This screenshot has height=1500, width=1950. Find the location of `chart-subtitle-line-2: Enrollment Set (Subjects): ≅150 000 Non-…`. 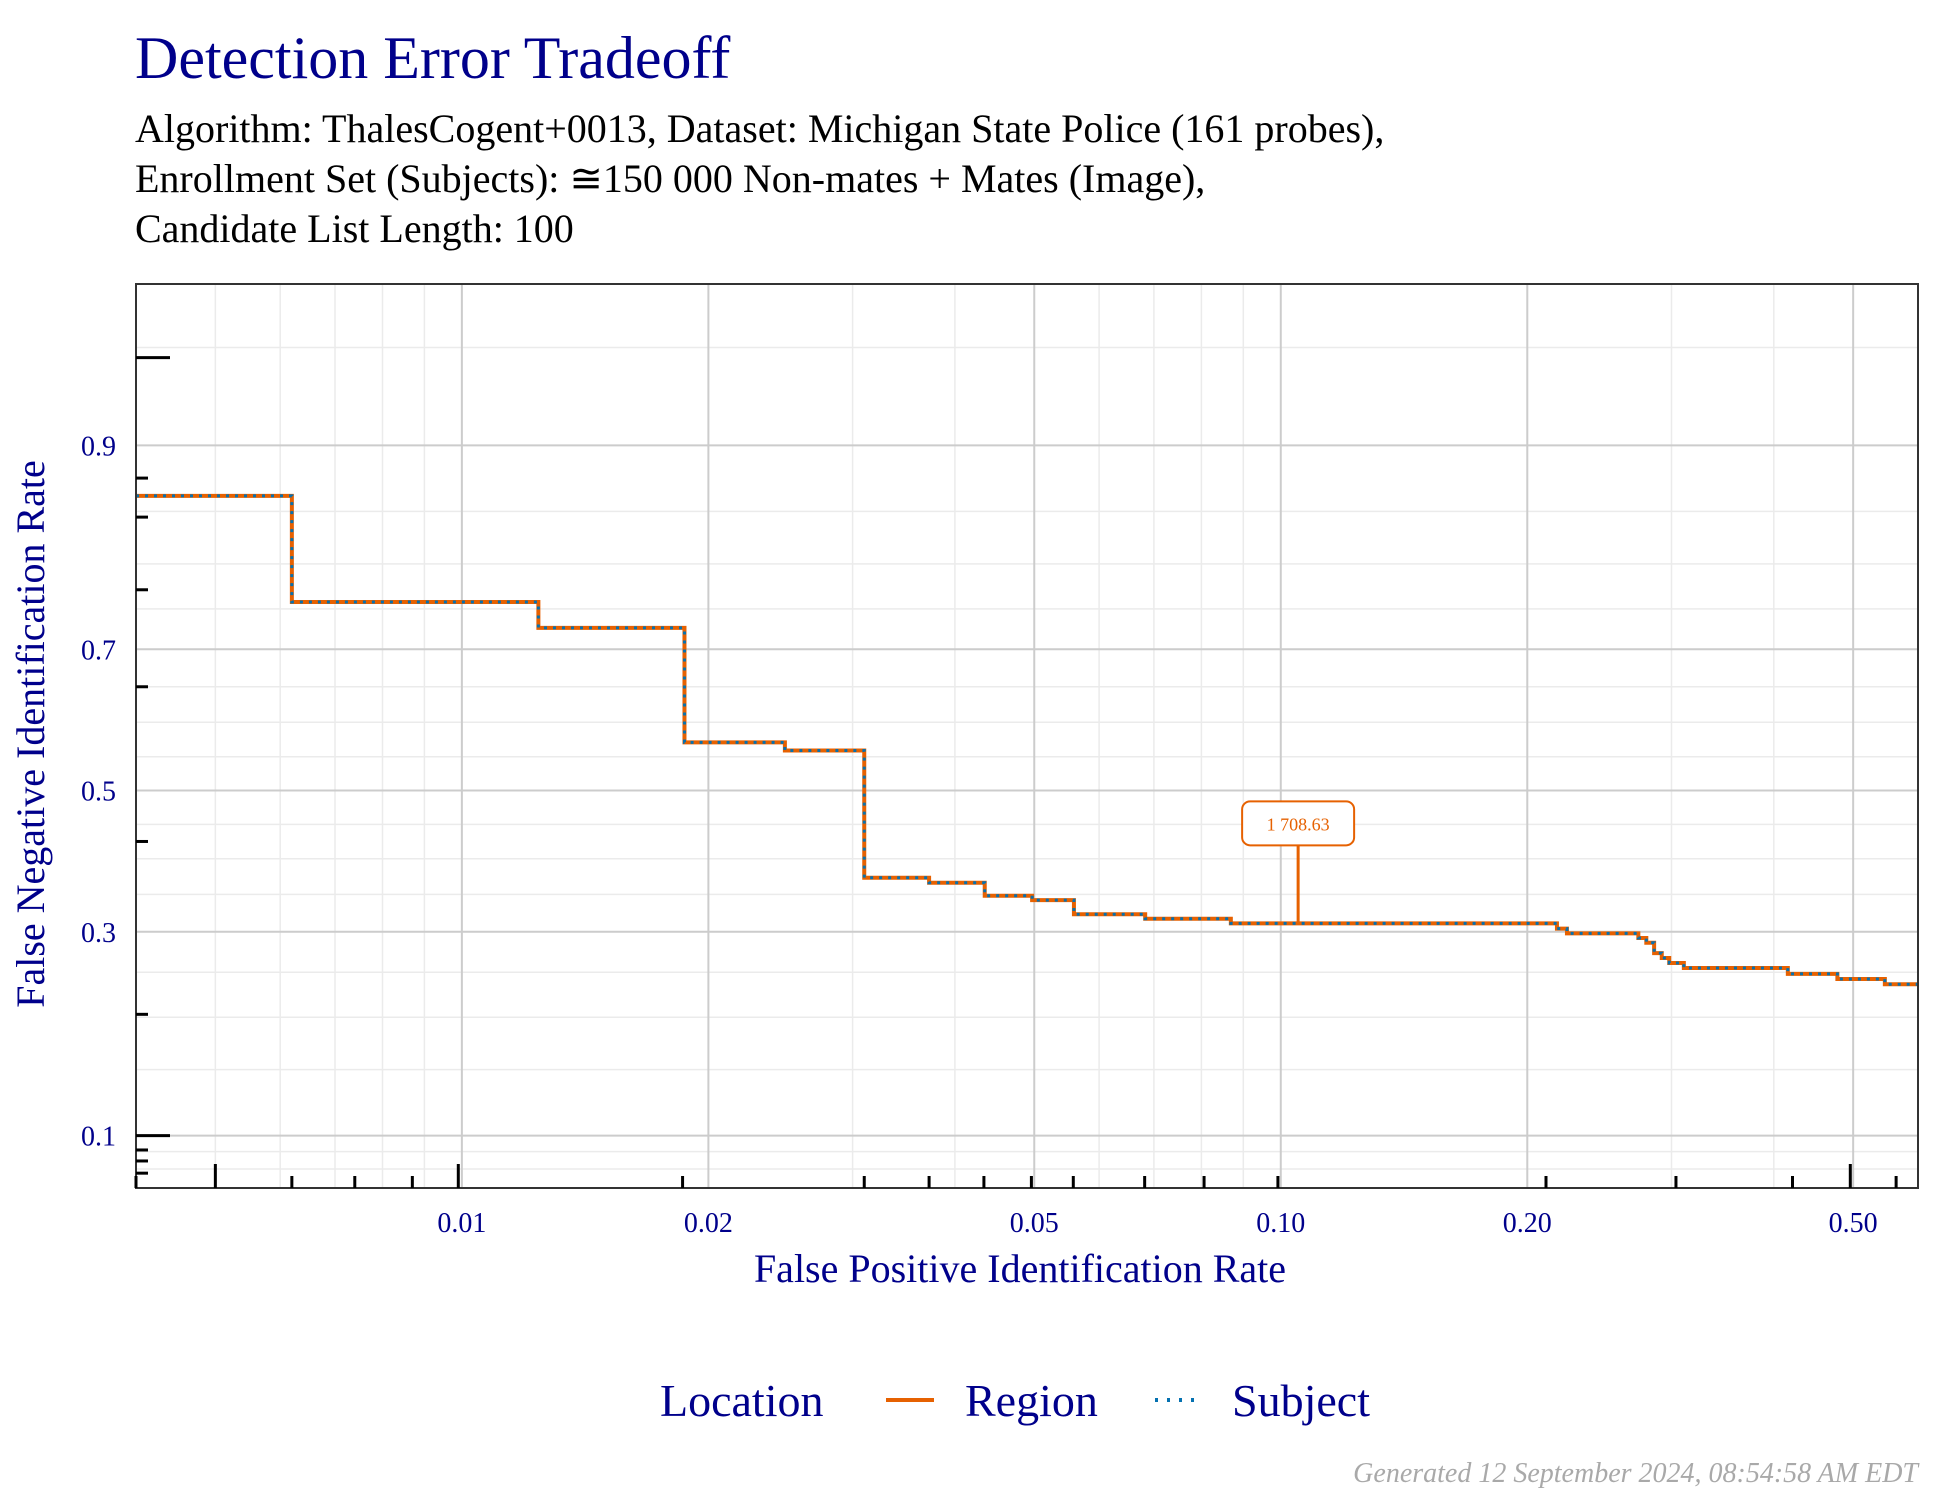

chart-subtitle-line-2: Enrollment Set (Subjects): ≅150 000 Non-… is located at coordinates (670, 178).